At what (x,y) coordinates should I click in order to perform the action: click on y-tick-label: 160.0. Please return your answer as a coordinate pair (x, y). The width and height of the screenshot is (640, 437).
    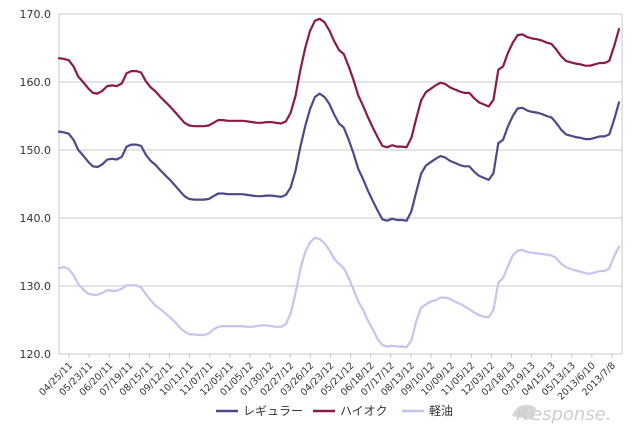
    Looking at the image, I should click on (36, 82).